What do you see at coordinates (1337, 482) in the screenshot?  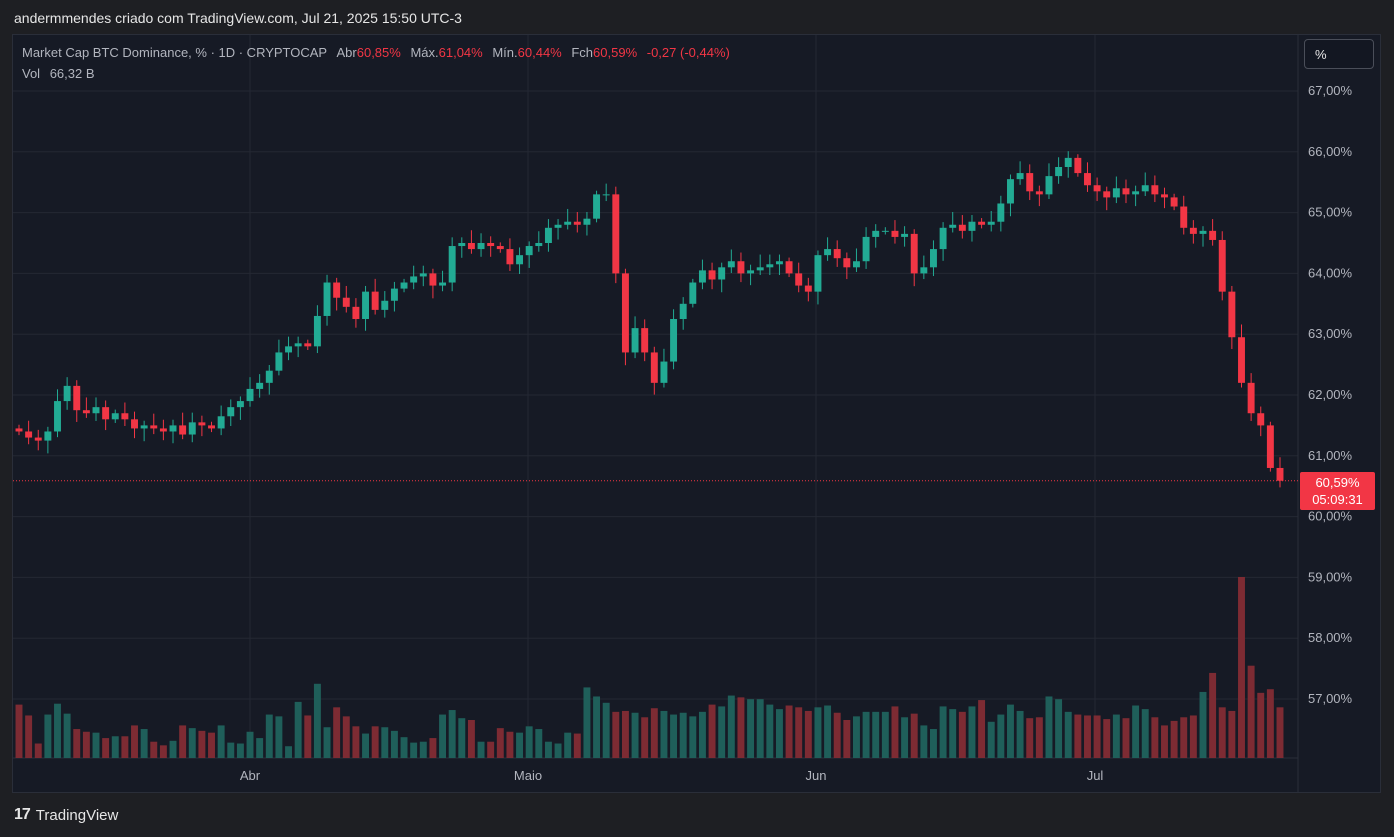 I see `last-price-value: 60,59%` at bounding box center [1337, 482].